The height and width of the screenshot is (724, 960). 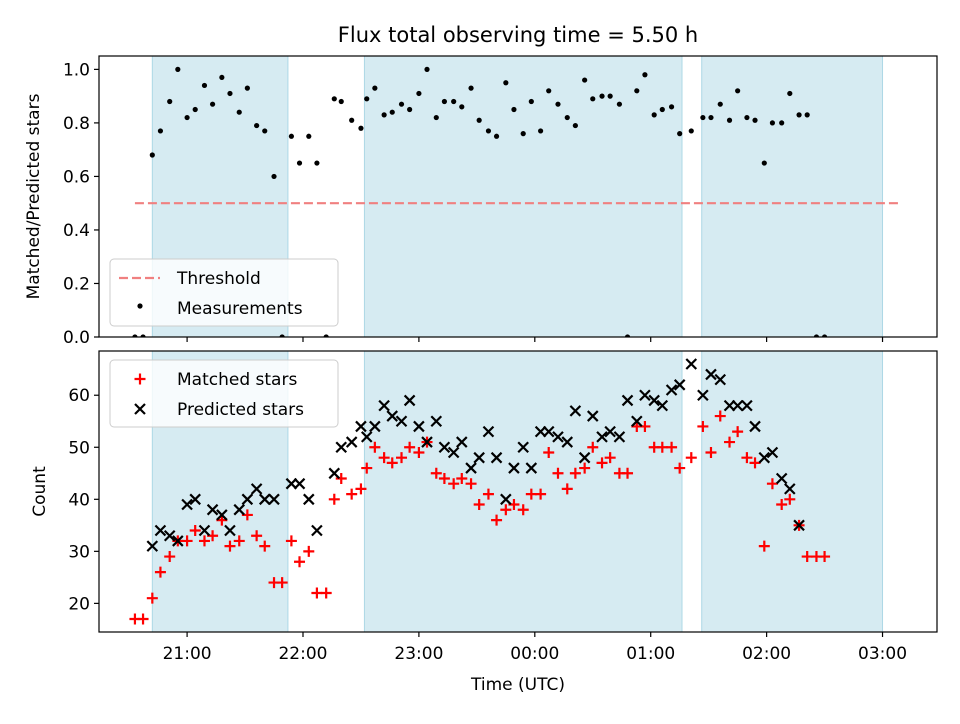 I want to click on legend-measurements-label: Measurements, so click(x=240, y=309).